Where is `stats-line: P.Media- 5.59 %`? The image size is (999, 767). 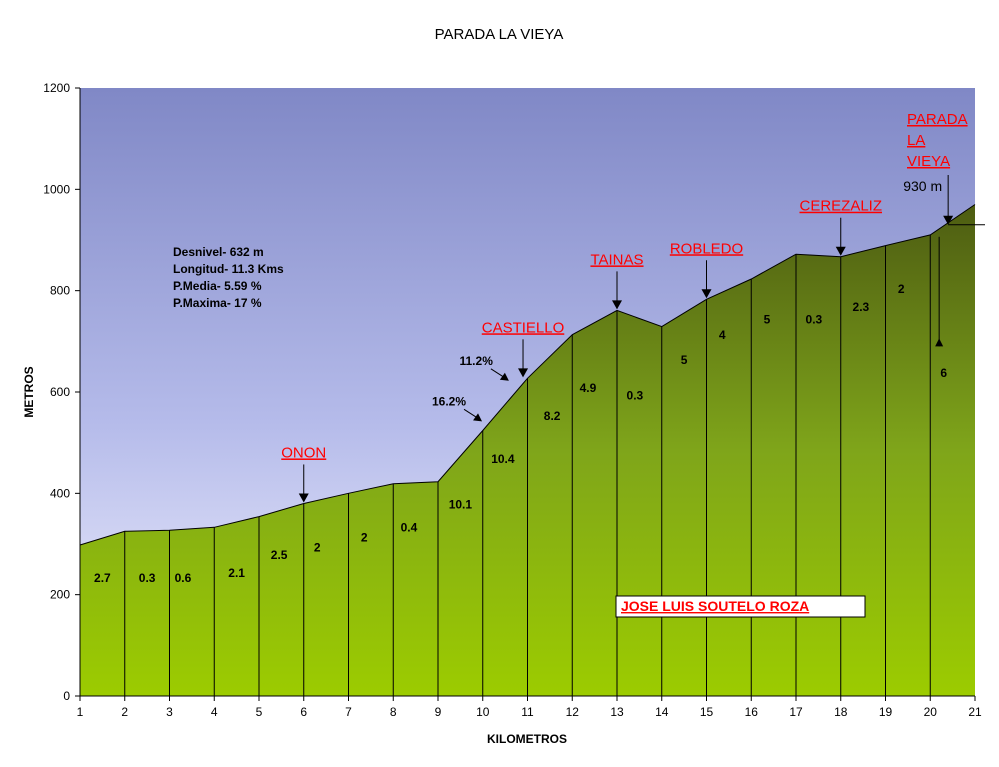
stats-line: P.Media- 5.59 % is located at coordinates (217, 286).